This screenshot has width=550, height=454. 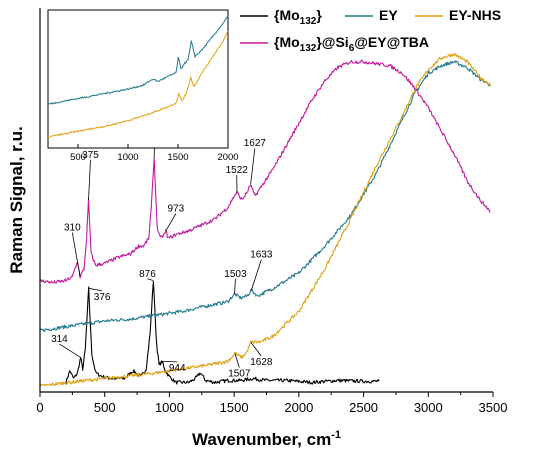 I want to click on x-tick-label: 3000, so click(x=428, y=407).